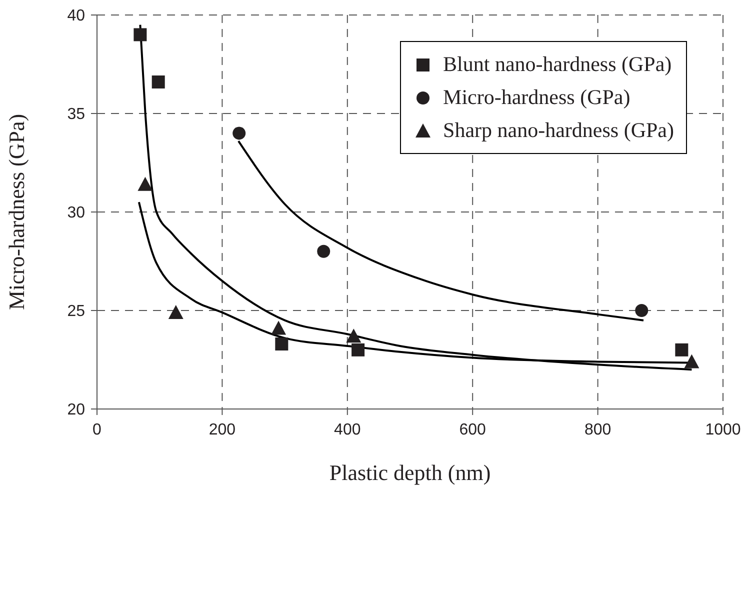  What do you see at coordinates (76, 213) in the screenshot?
I see `y-tick-label: 30` at bounding box center [76, 213].